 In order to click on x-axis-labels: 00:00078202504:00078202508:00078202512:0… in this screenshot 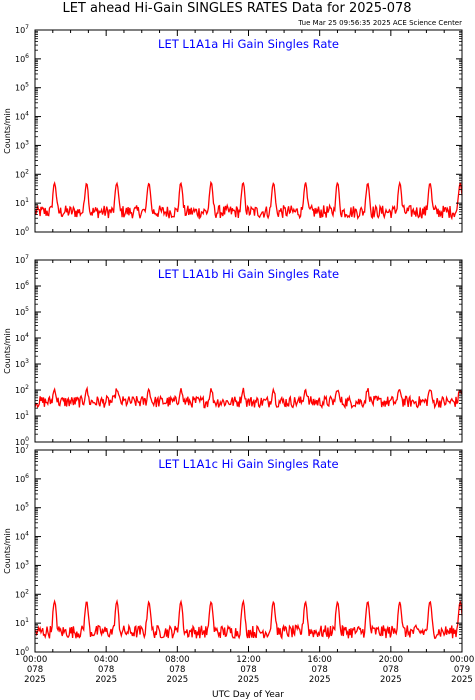, I will do `click(249, 670)`.